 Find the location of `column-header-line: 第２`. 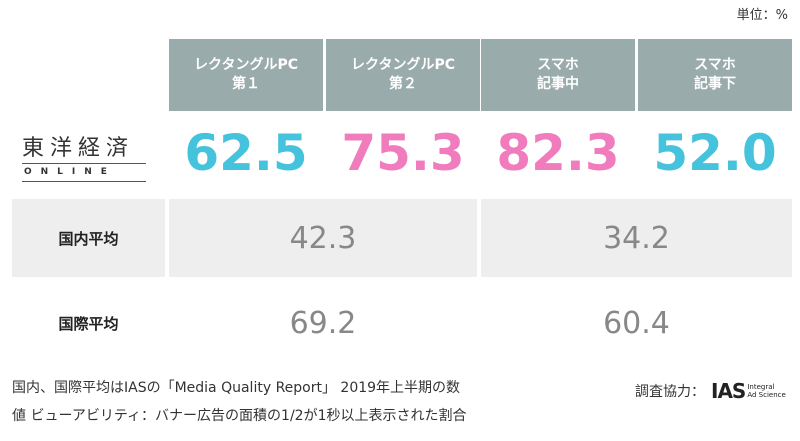

column-header-line: 第２ is located at coordinates (402, 84).